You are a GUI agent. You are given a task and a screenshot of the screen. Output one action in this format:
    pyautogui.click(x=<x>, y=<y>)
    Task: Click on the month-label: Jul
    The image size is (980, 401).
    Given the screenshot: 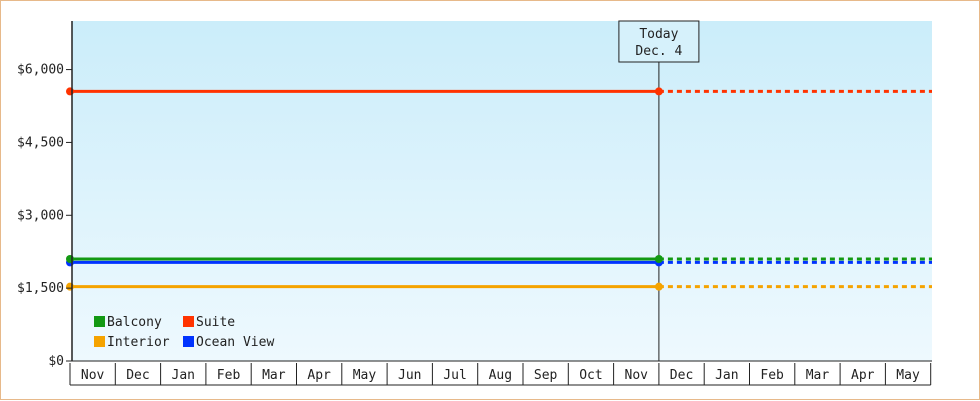 What is the action you would take?
    pyautogui.click(x=454, y=375)
    